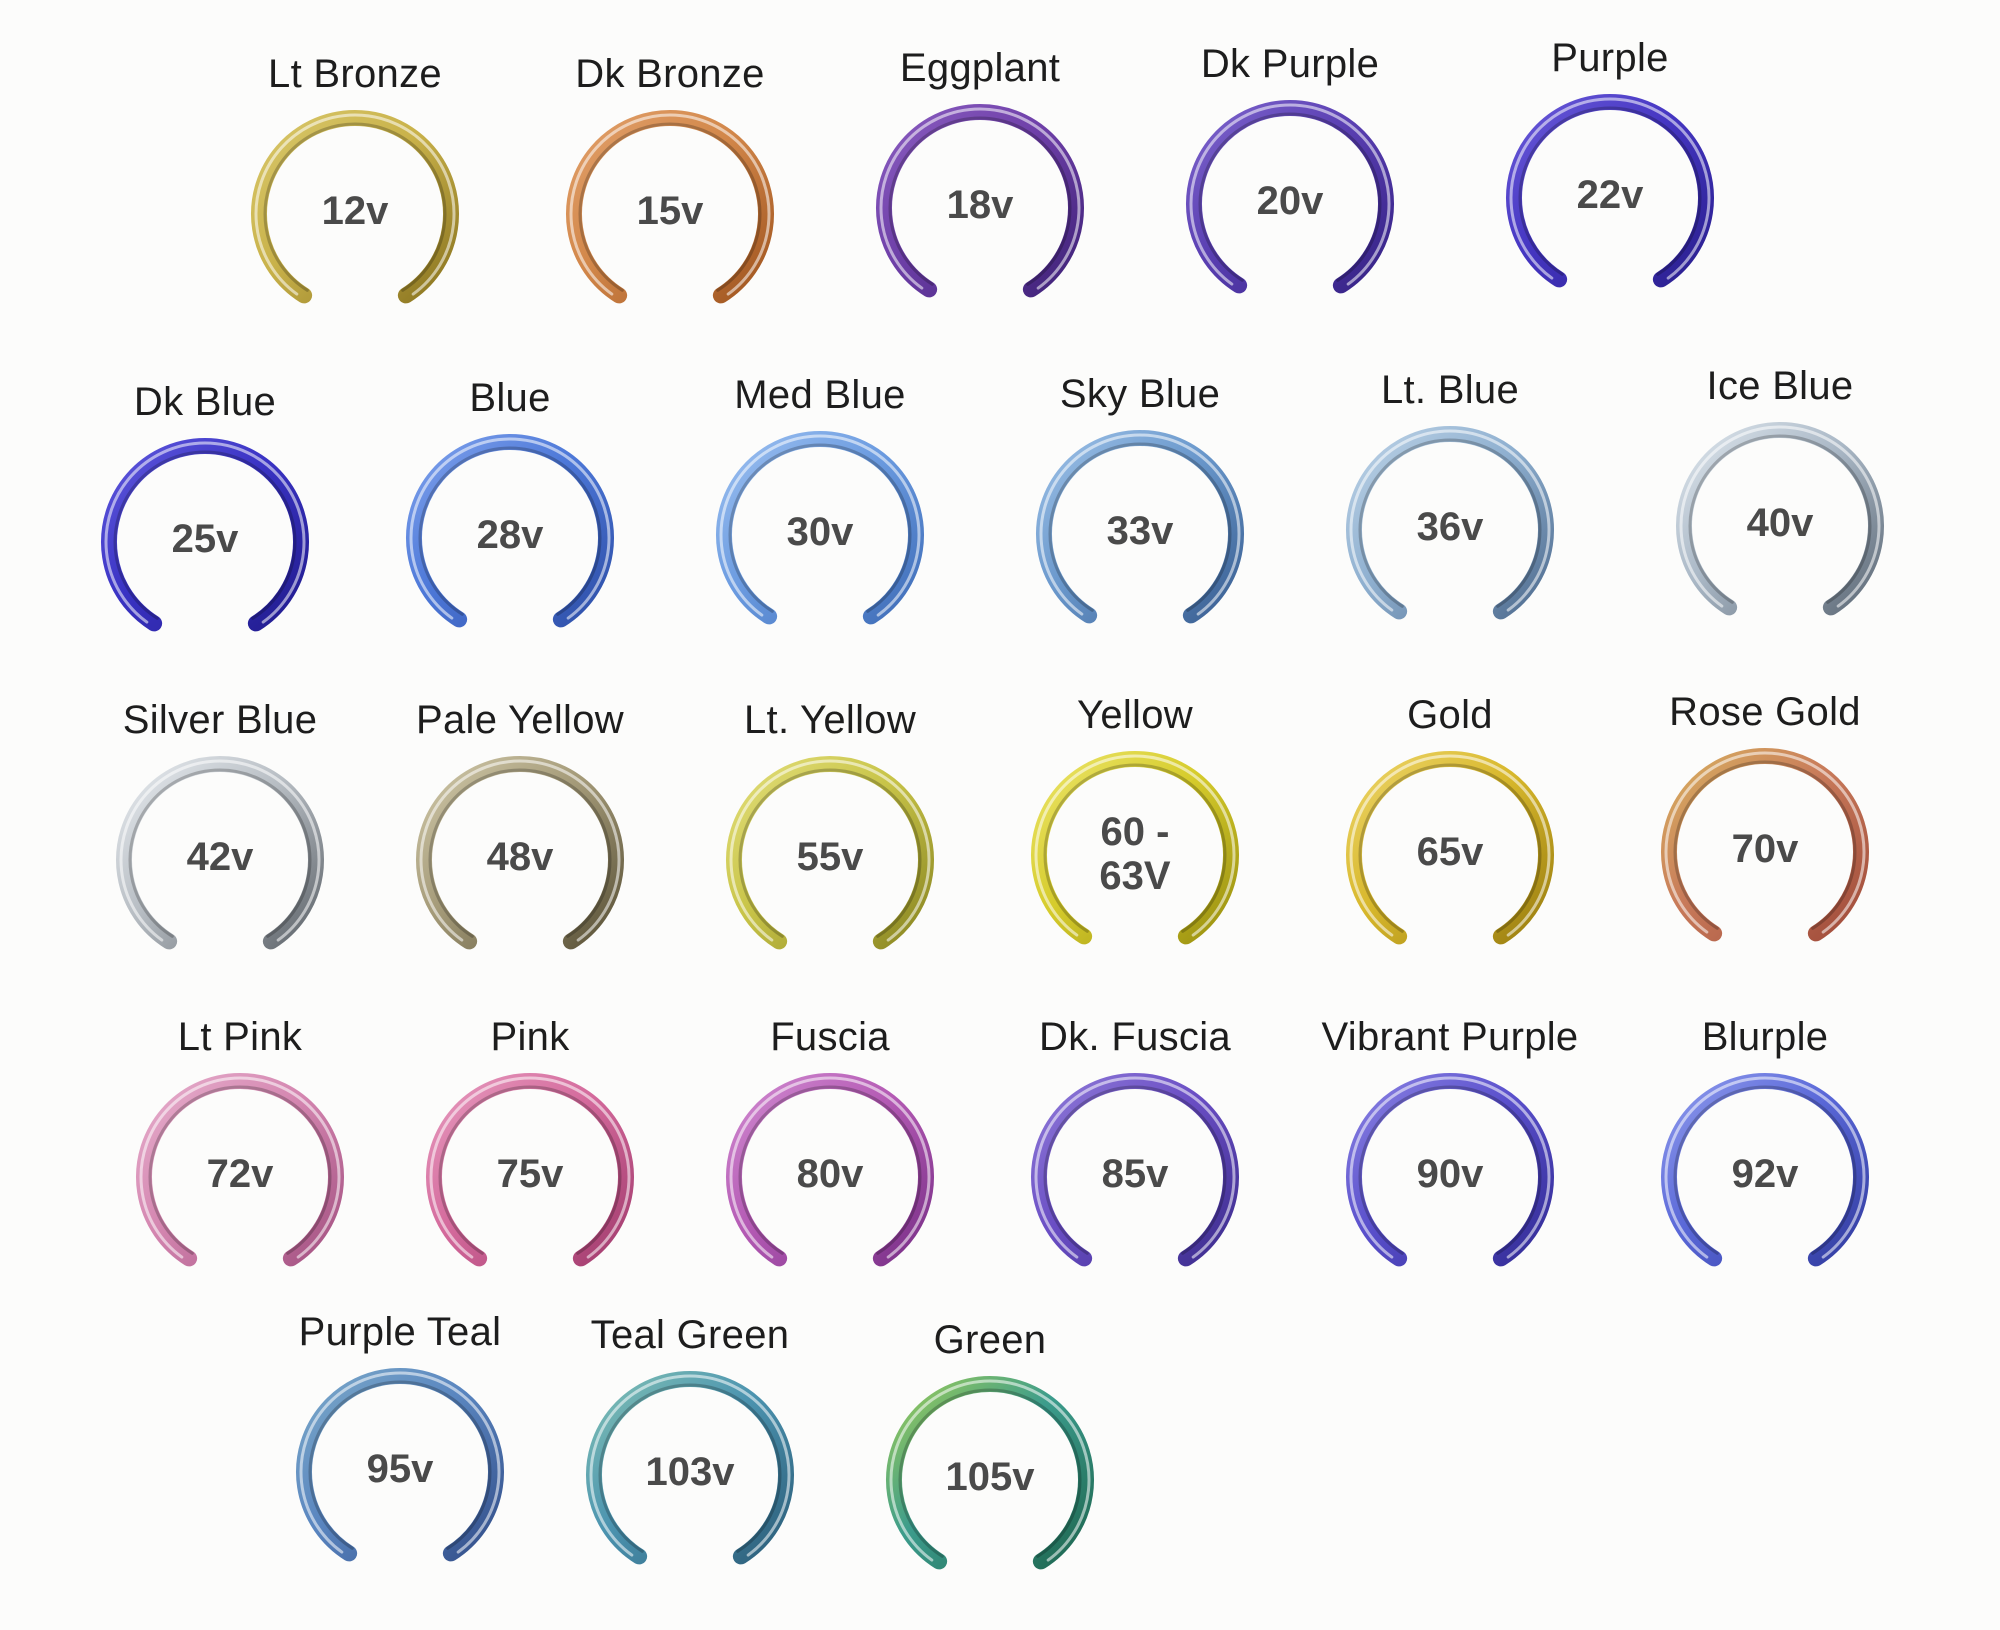 The height and width of the screenshot is (1630, 2000). I want to click on swatch-purple-teal: Purple Teal 95v, so click(400, 1460).